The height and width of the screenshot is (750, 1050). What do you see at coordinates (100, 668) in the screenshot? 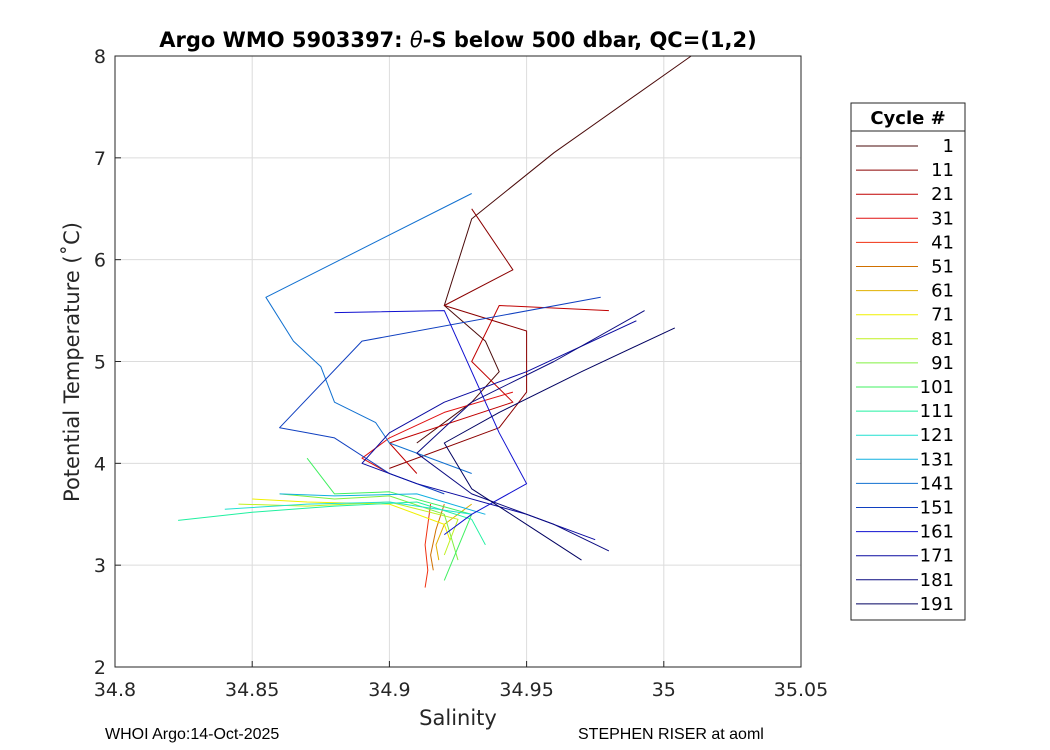
I see `y-tick-label: 2` at bounding box center [100, 668].